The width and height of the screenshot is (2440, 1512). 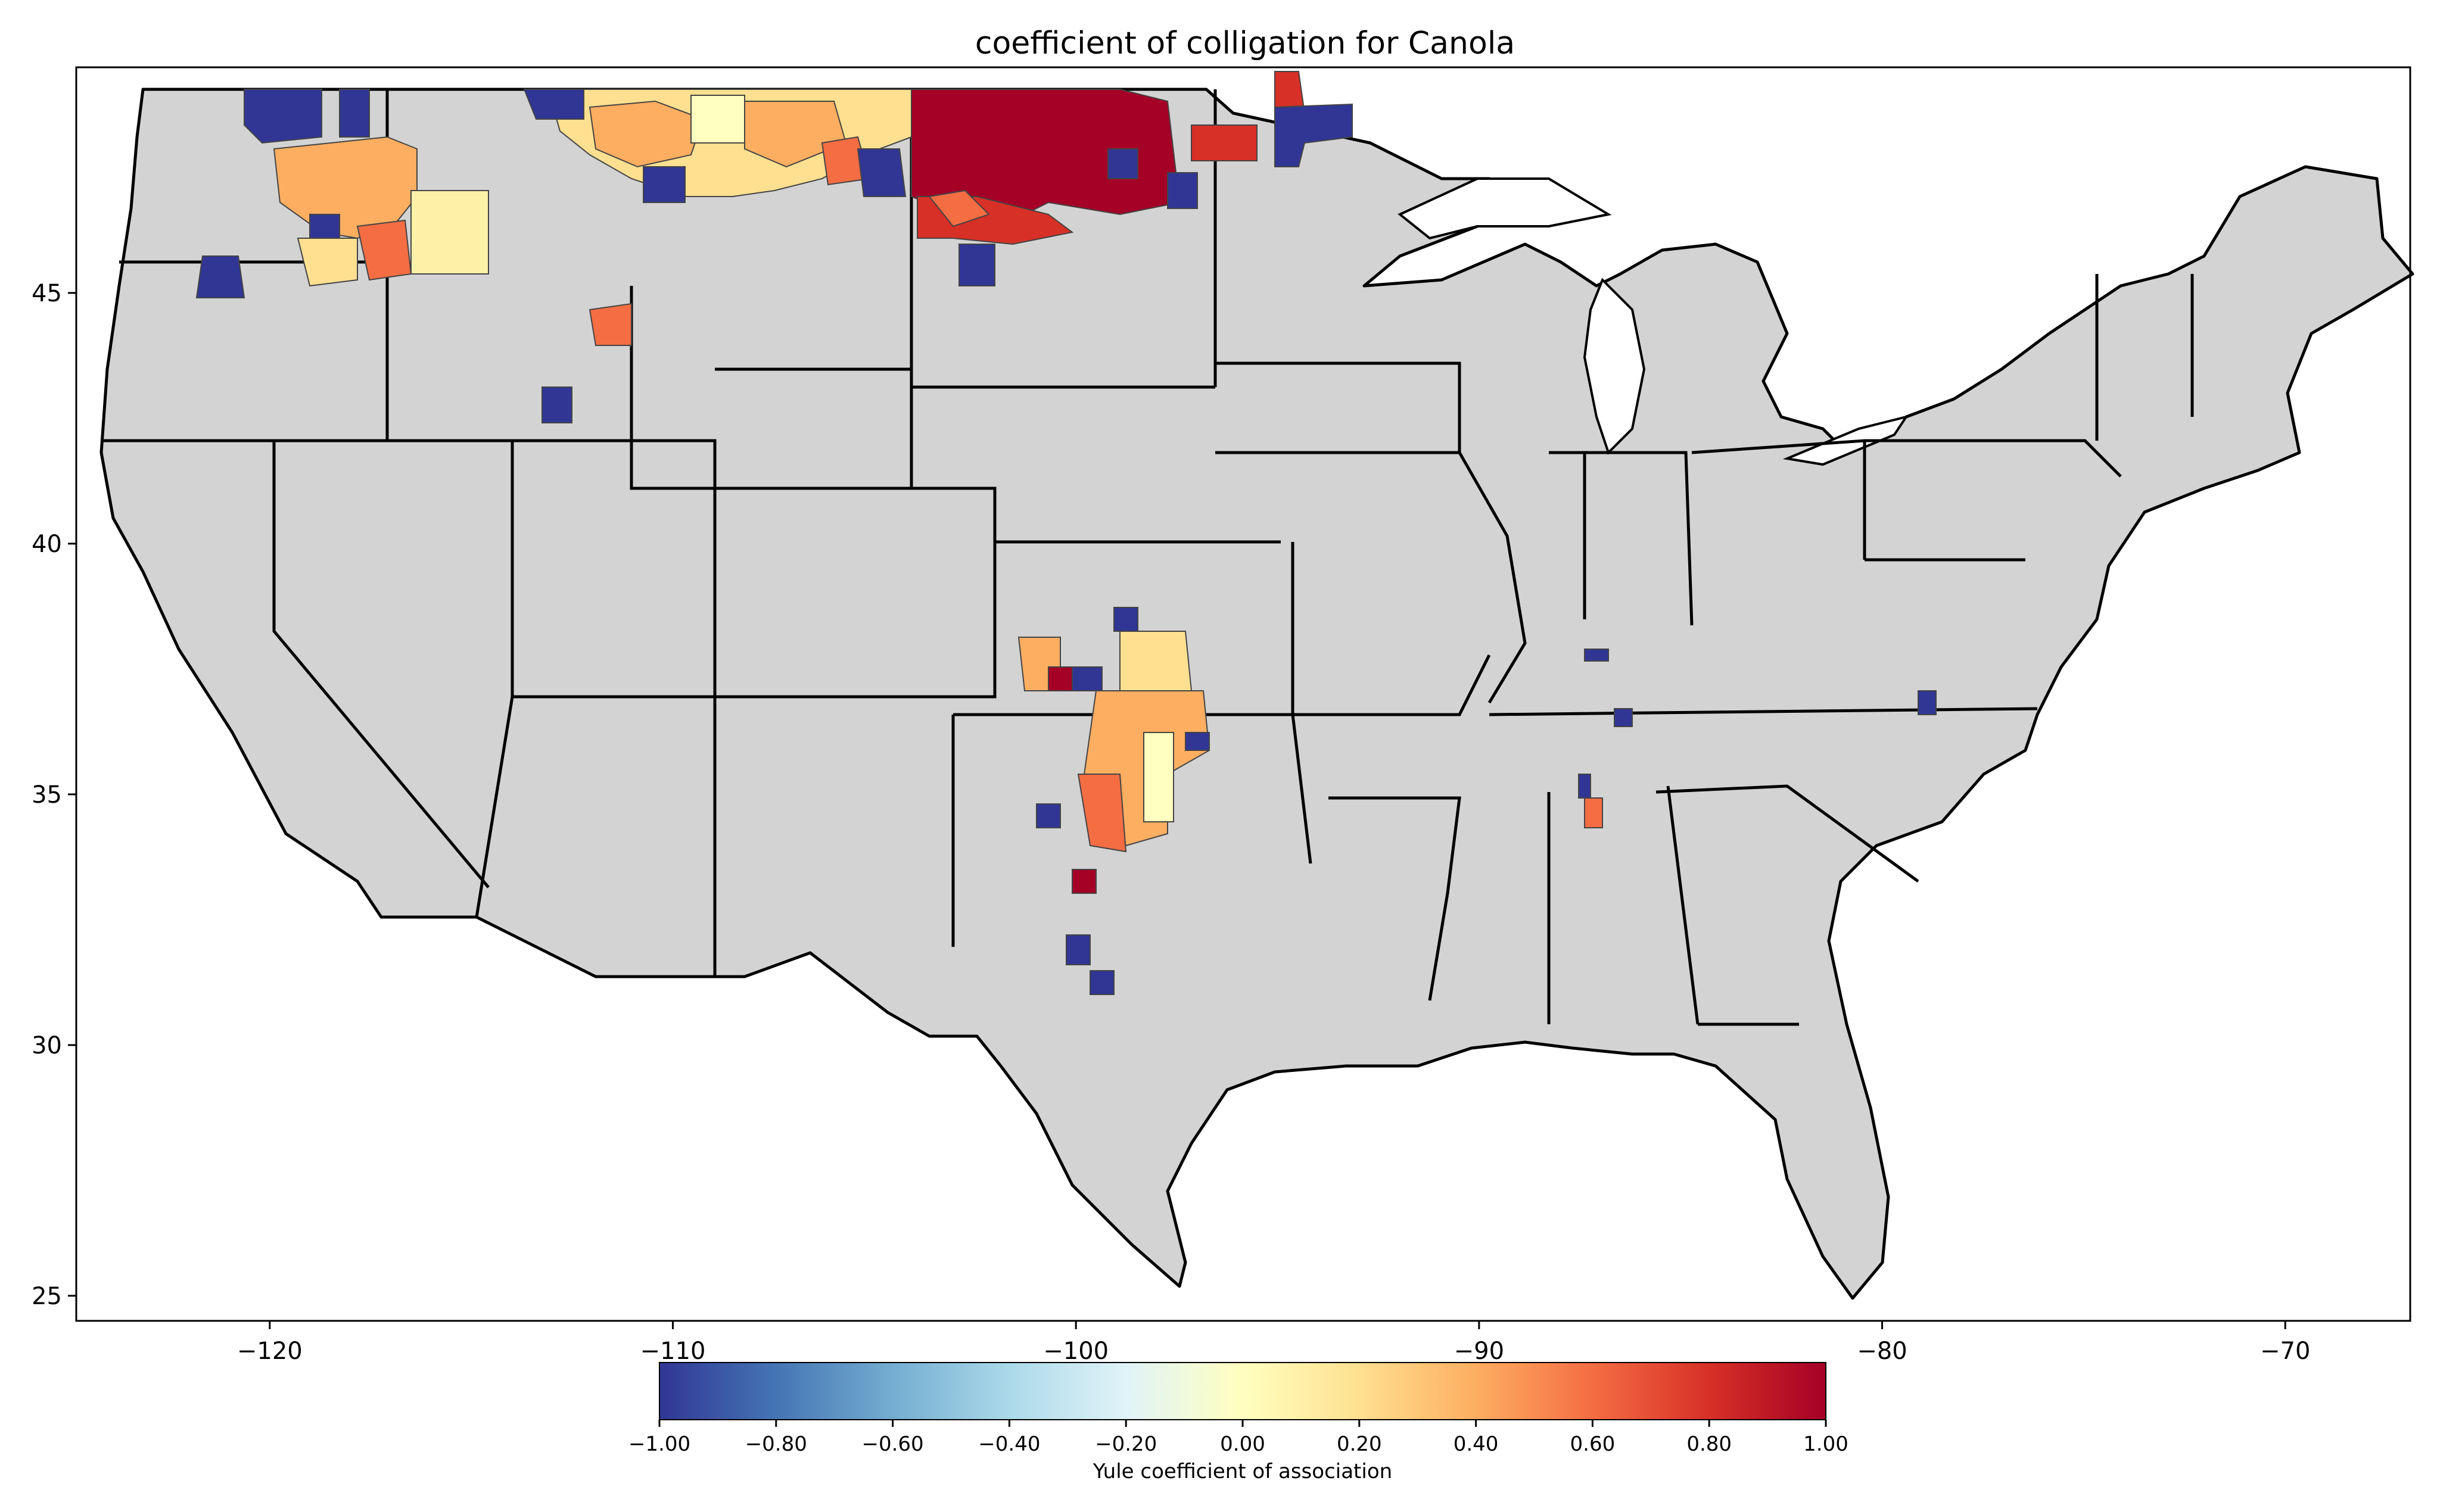 I want to click on region-nd-orange, so click(x=959, y=208).